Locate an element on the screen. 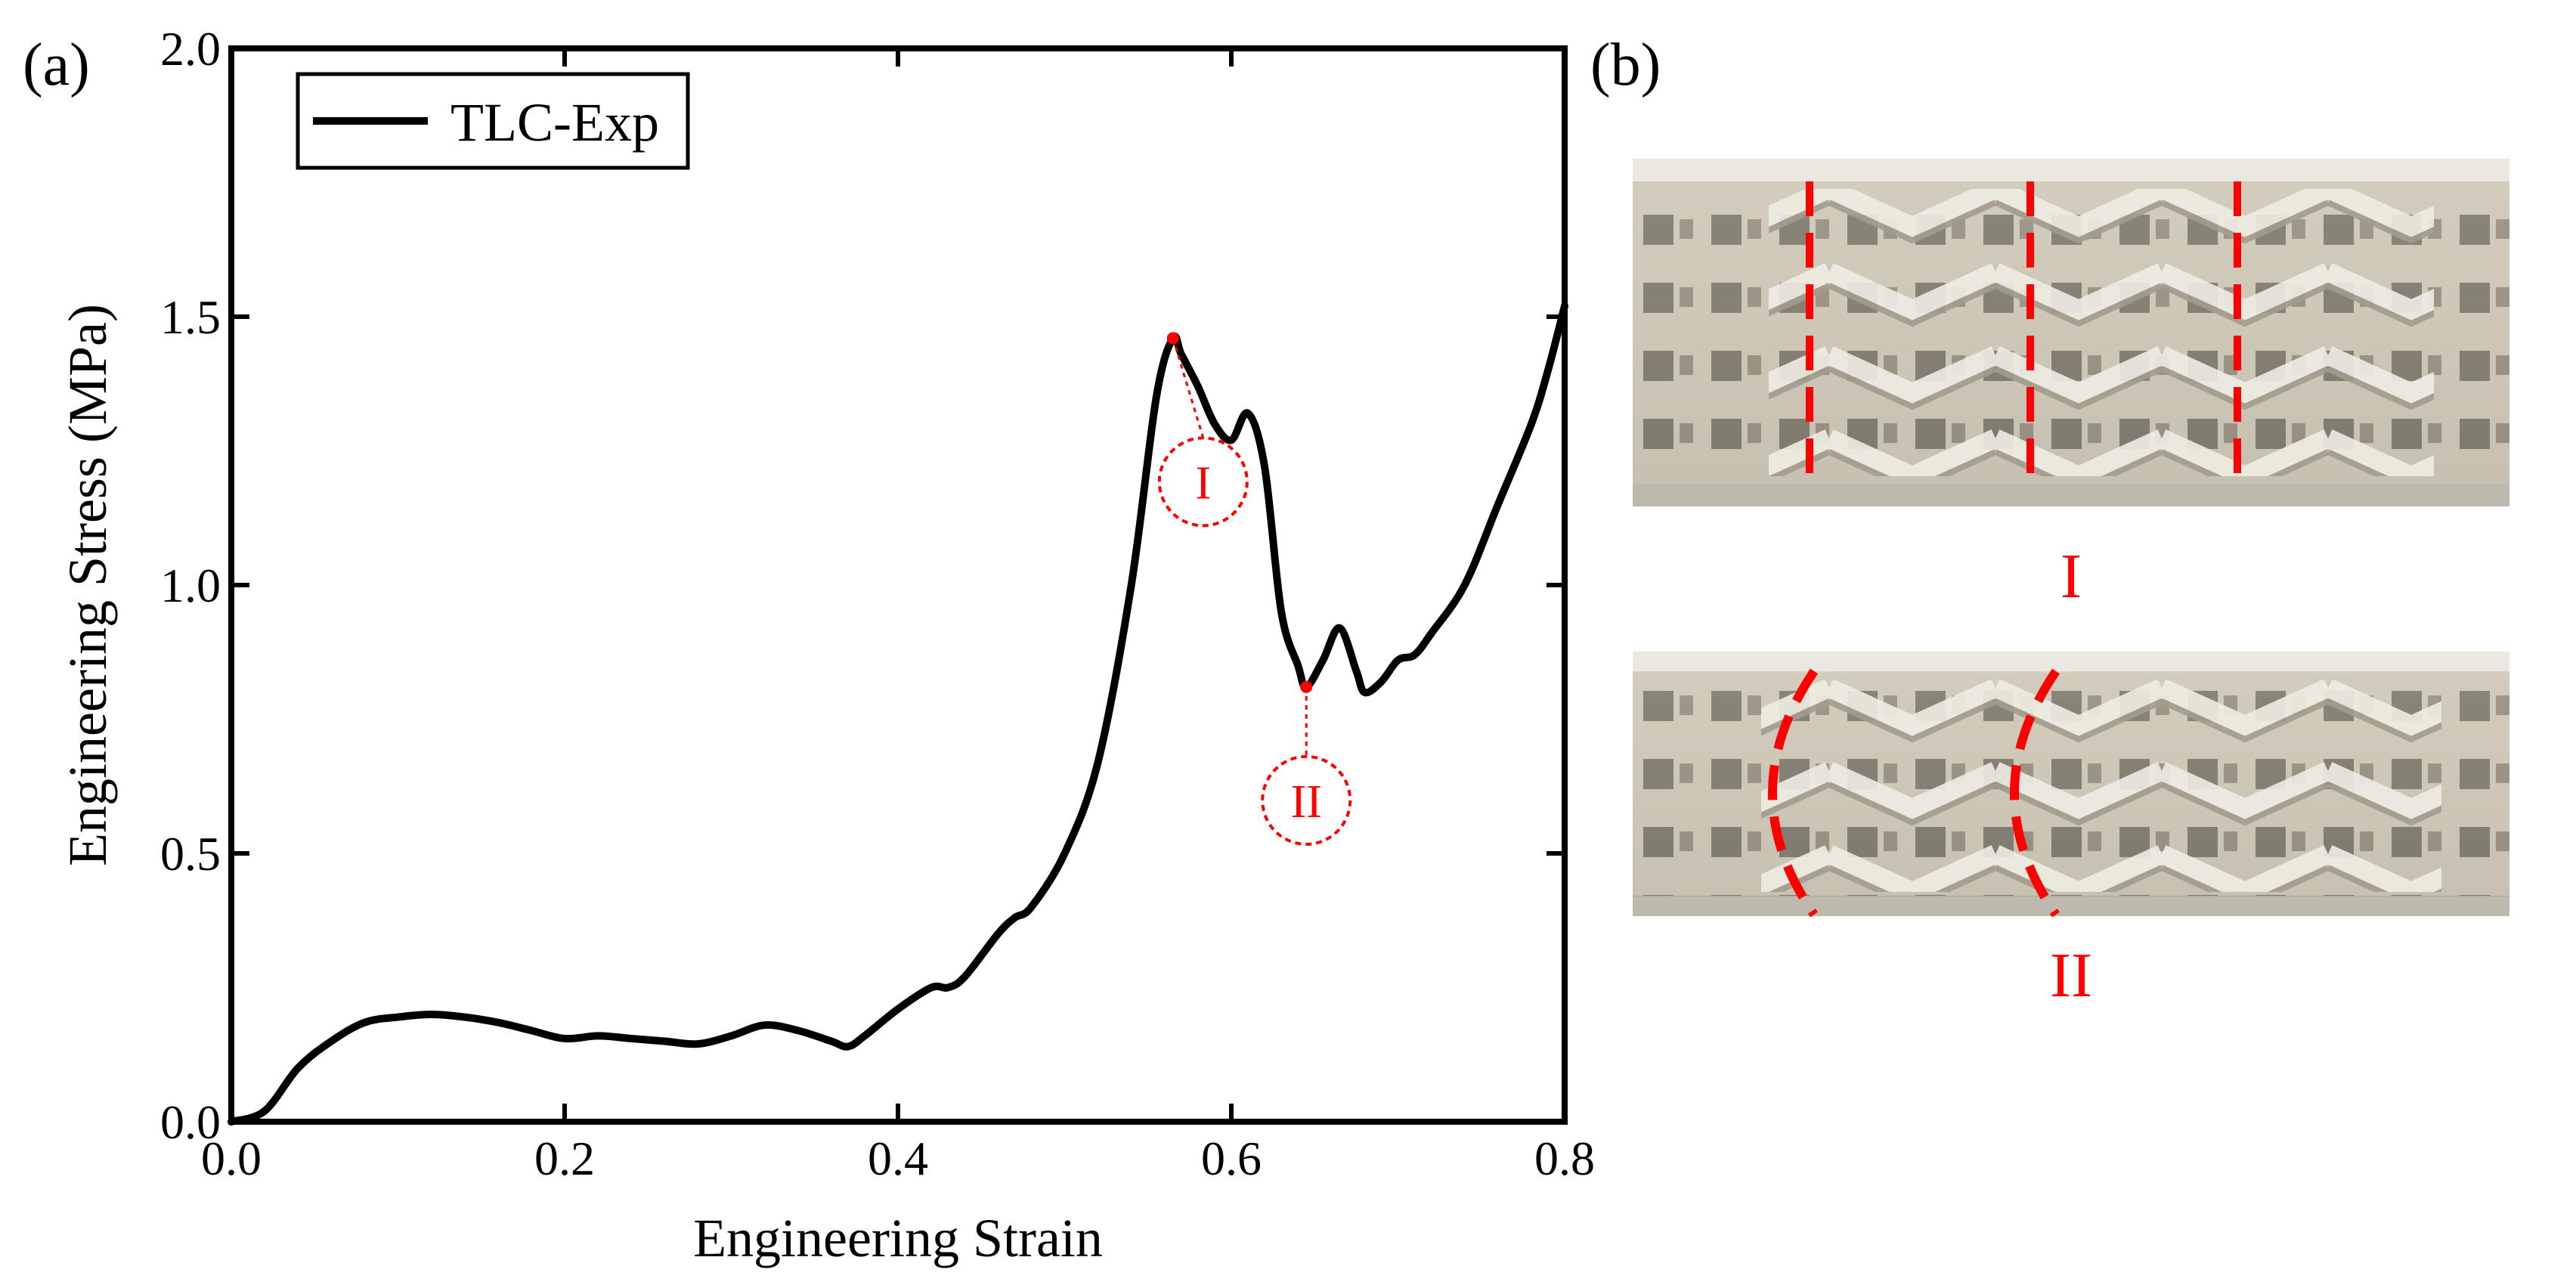 This screenshot has height=1285, width=2576. photo-specimen-ii is located at coordinates (2071, 785).